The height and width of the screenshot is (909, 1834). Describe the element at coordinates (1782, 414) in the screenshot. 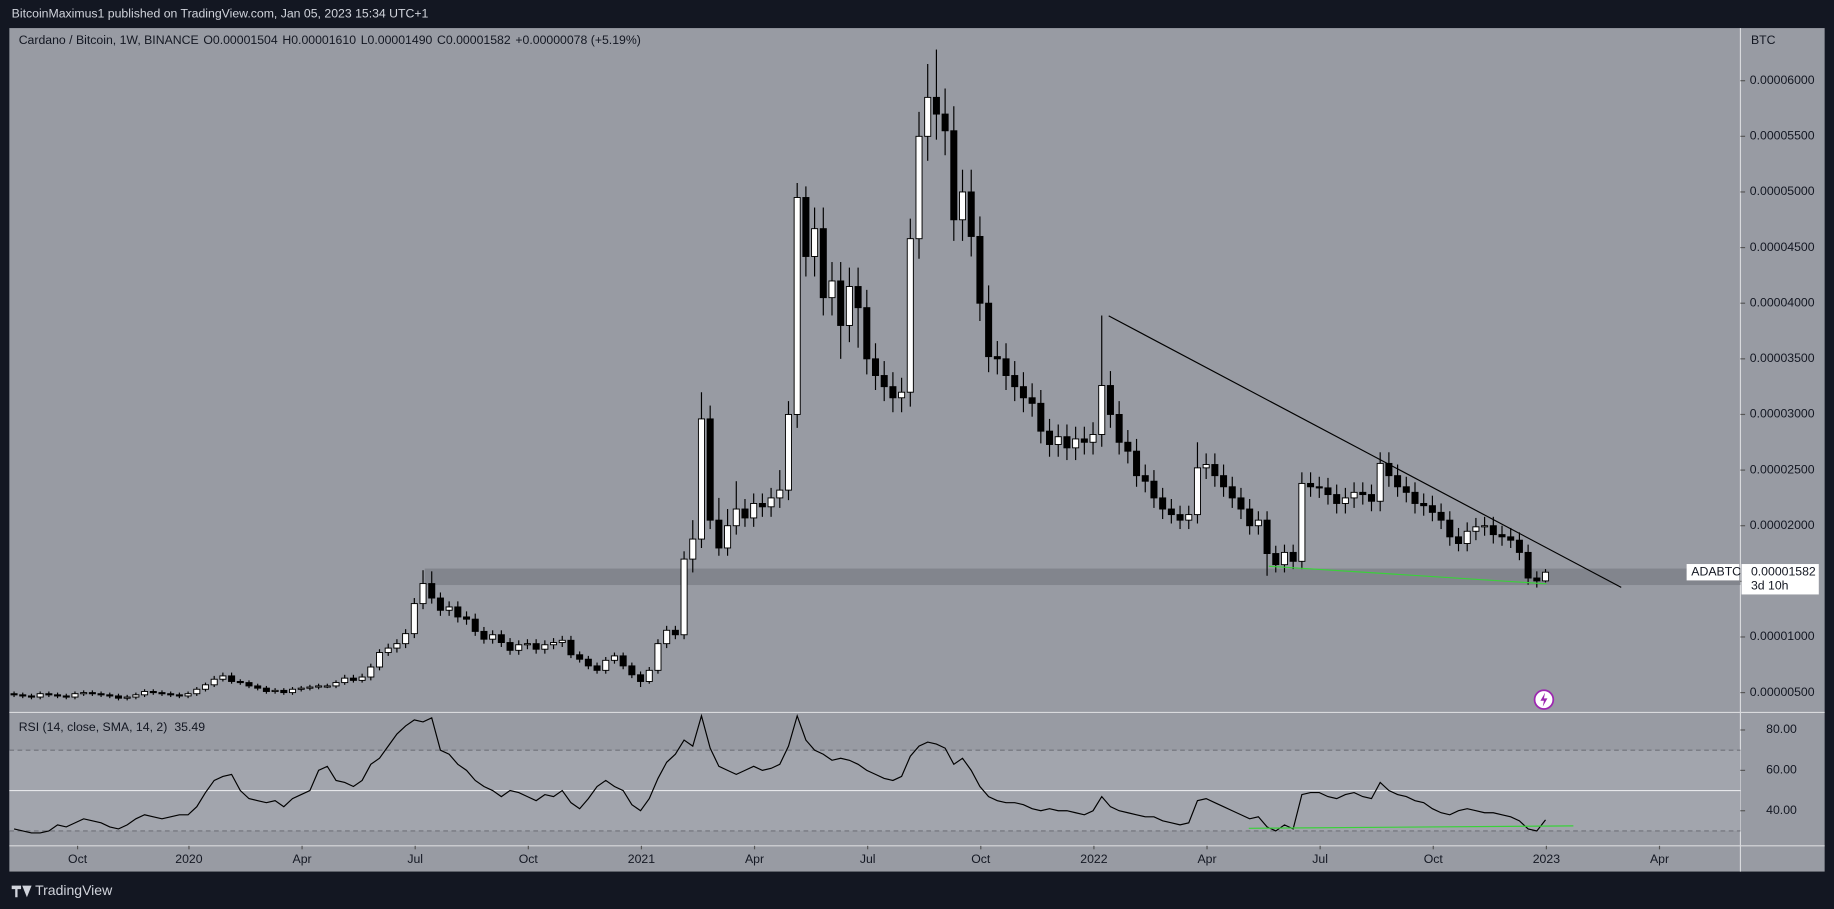

I see `y-tick-label: 0.00003000` at that location.